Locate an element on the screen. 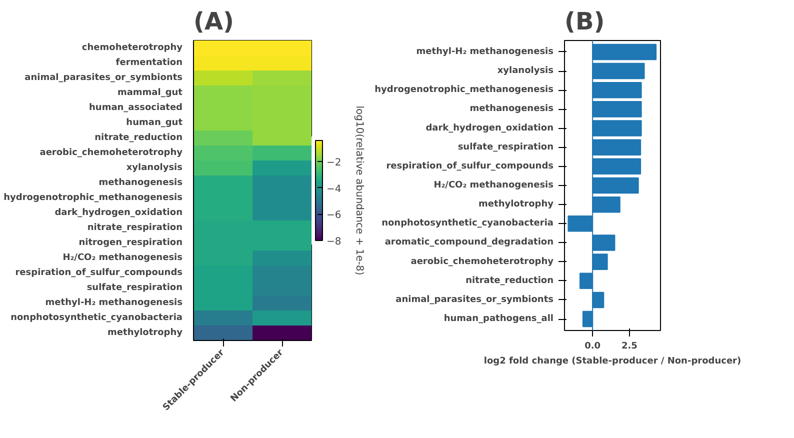 The image size is (794, 438). y-tick-label: fermentation is located at coordinates (149, 63).